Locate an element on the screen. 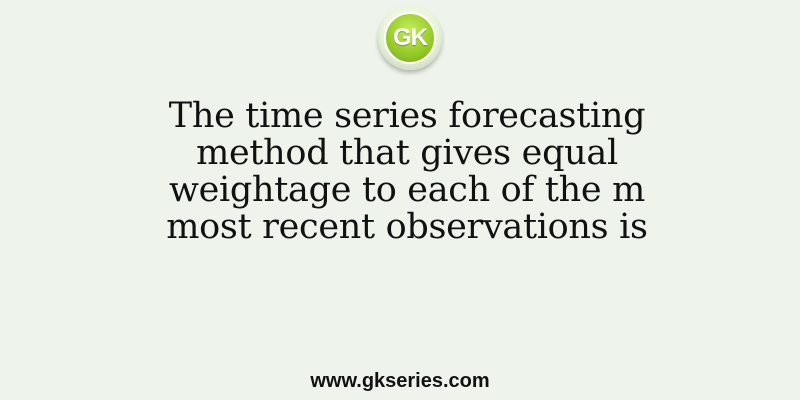 This screenshot has height=400, width=800. gk-logo-text: GK is located at coordinates (410, 38).